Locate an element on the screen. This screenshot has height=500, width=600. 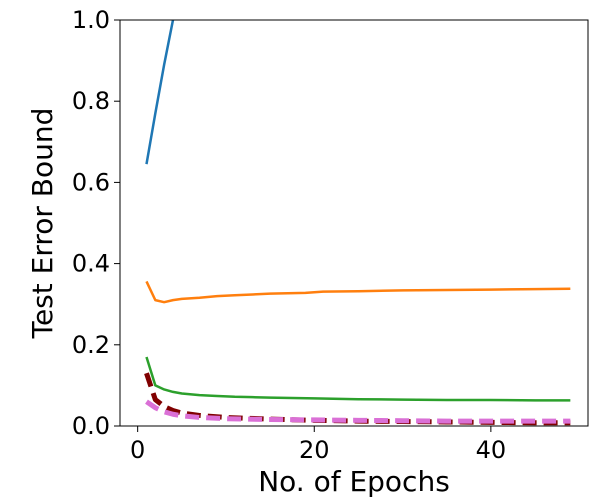
x-tick-label: 0 is located at coordinates (137, 450).